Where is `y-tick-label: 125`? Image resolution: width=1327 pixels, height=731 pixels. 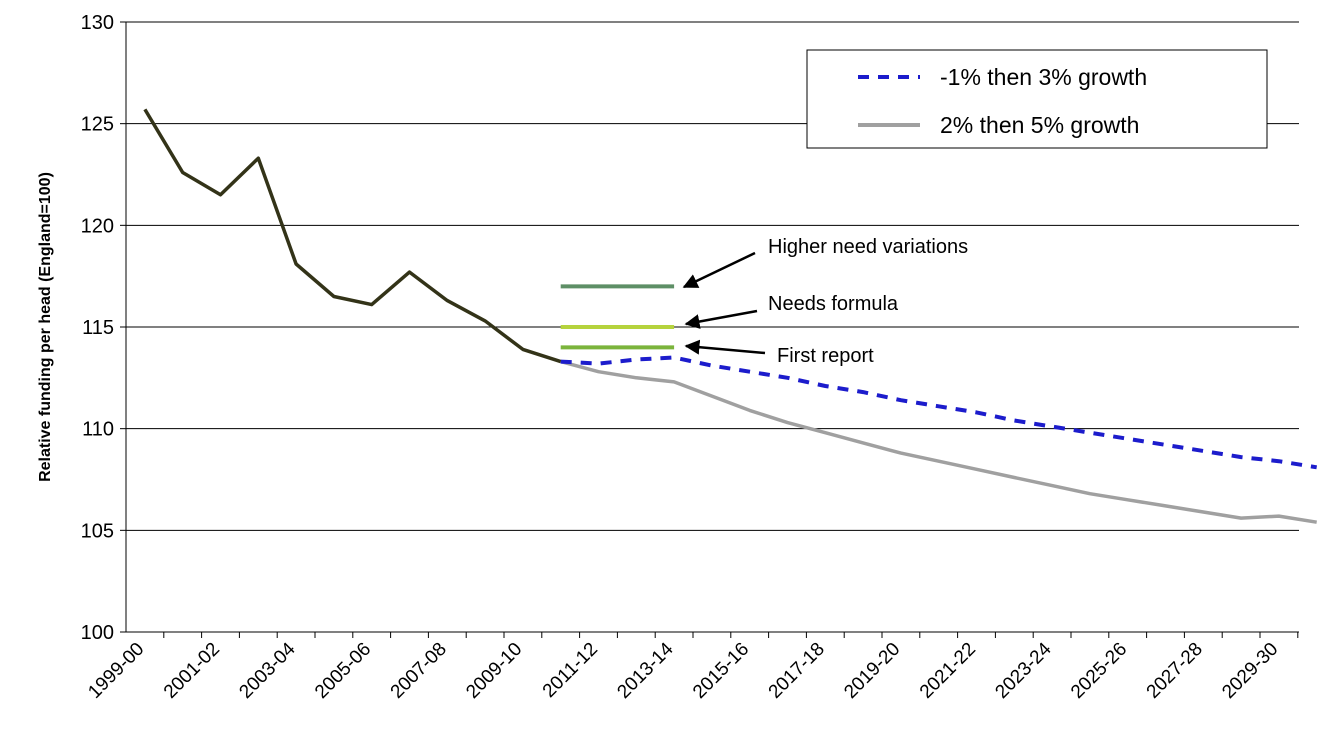
y-tick-label: 125 is located at coordinates (97, 125).